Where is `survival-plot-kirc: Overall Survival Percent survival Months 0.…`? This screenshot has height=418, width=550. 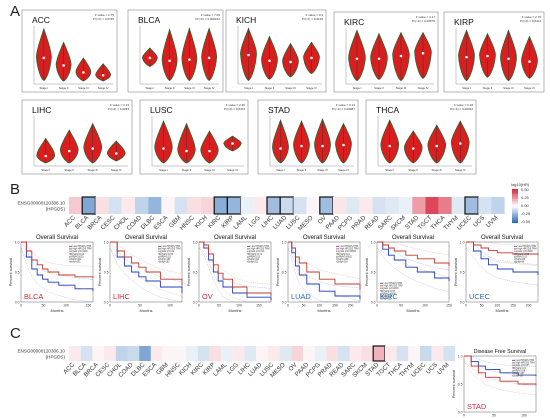
survival-plot-kirc: Overall Survival Percent survival Months 0.… is located at coordinates (408, 274).